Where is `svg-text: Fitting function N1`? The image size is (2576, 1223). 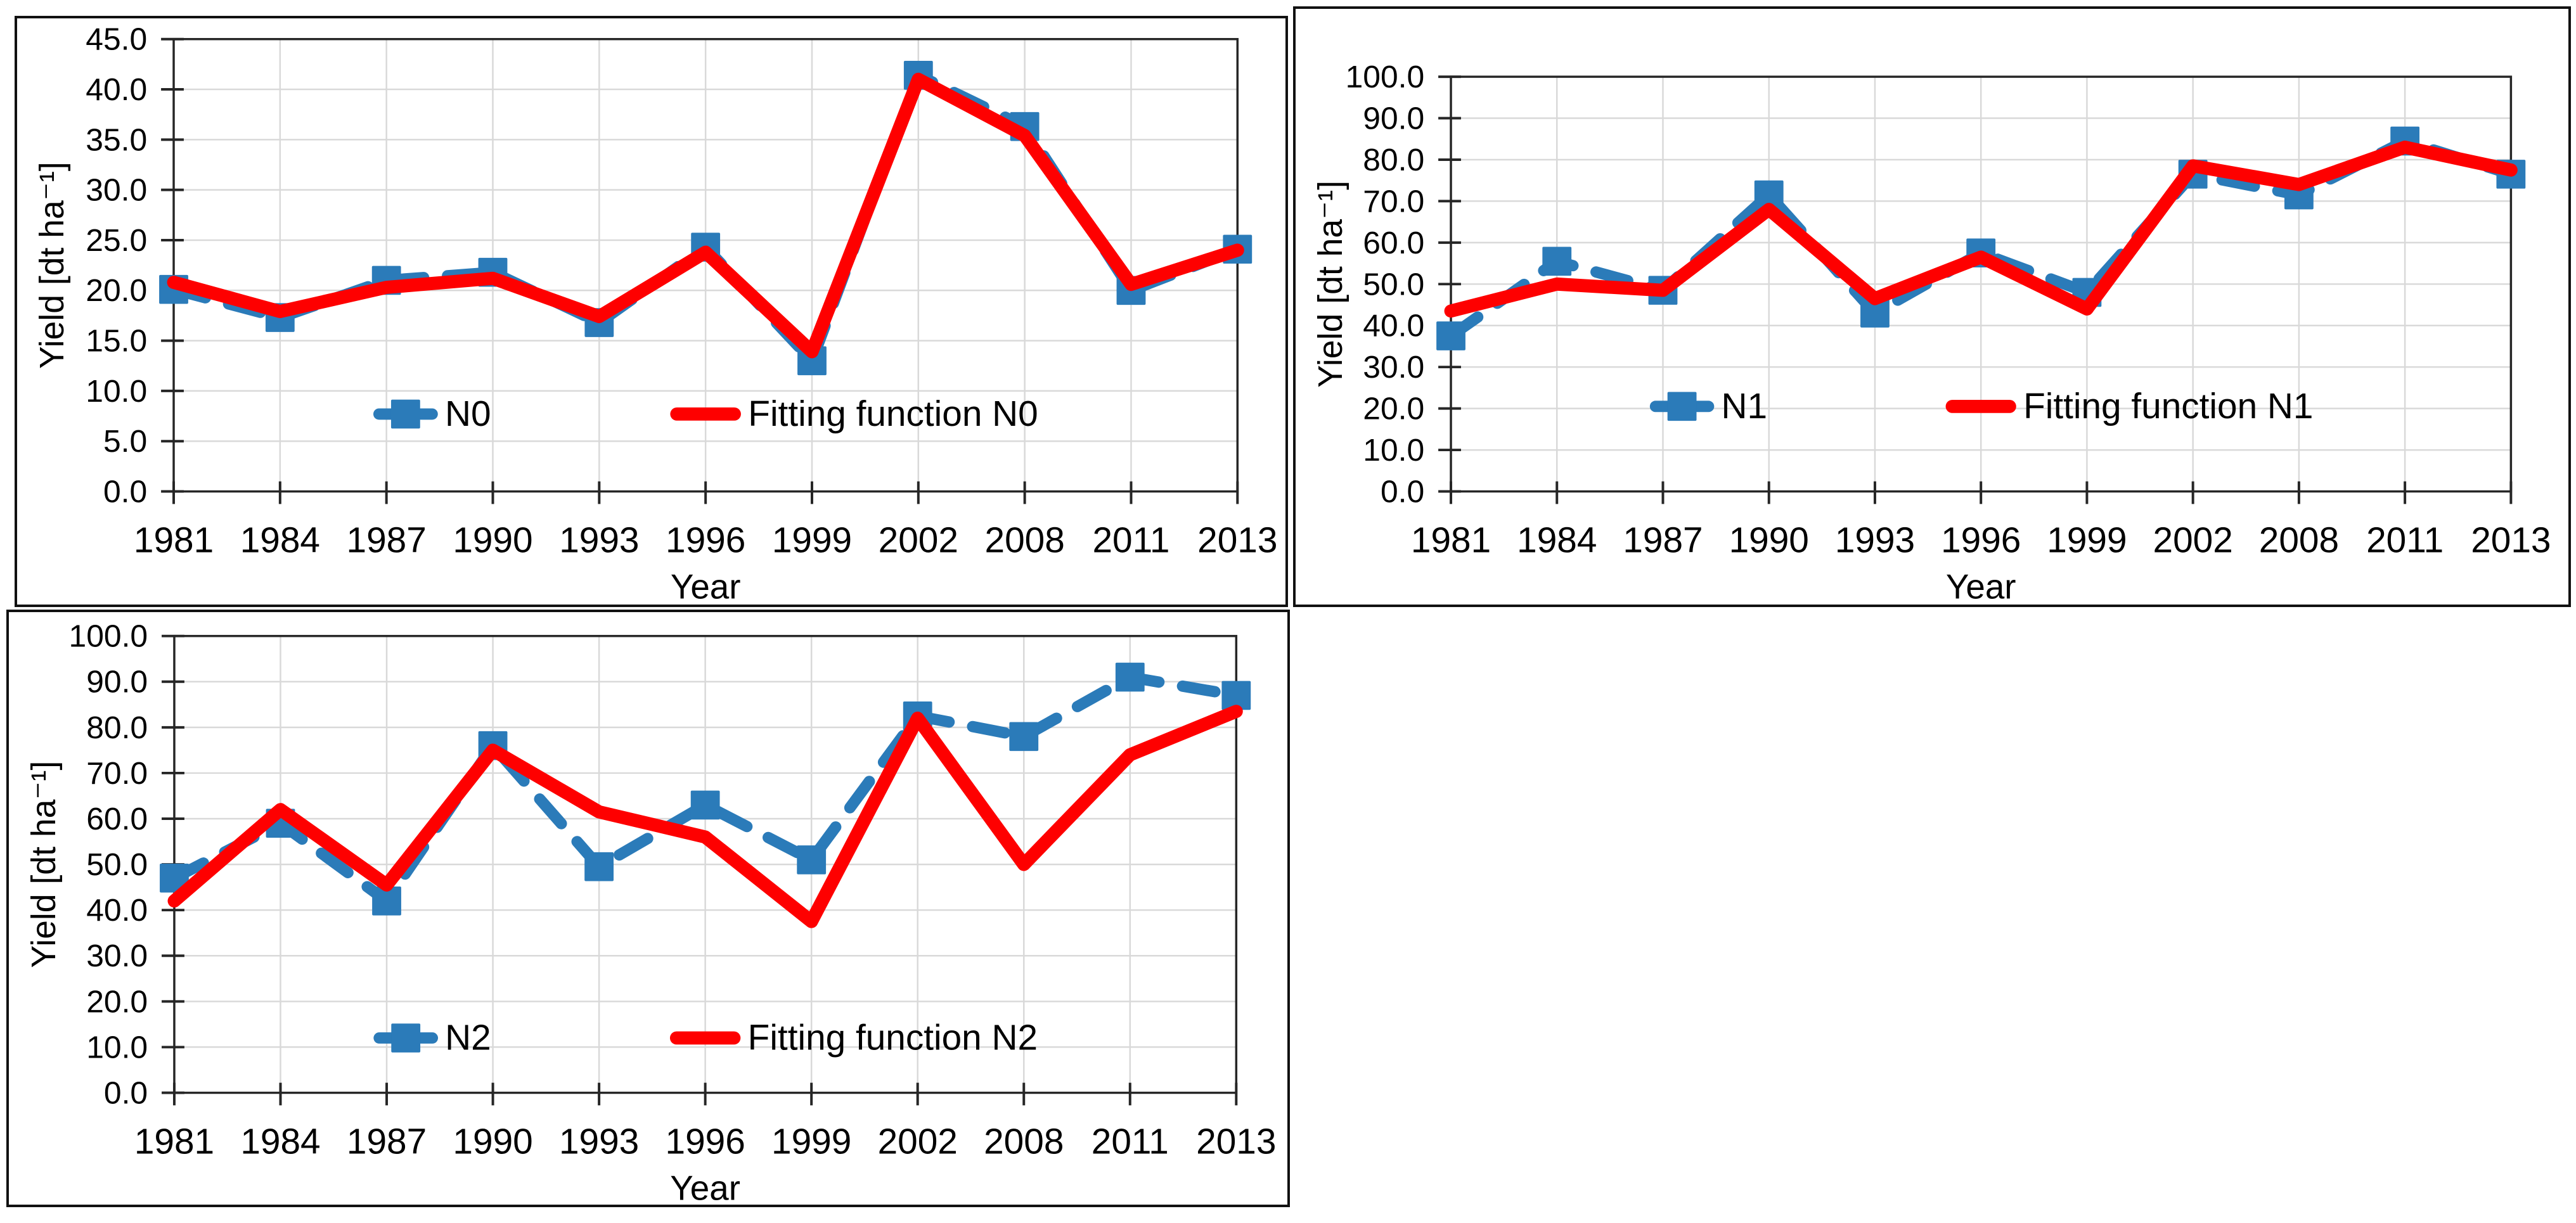 svg-text: Fitting function N1 is located at coordinates (2168, 407).